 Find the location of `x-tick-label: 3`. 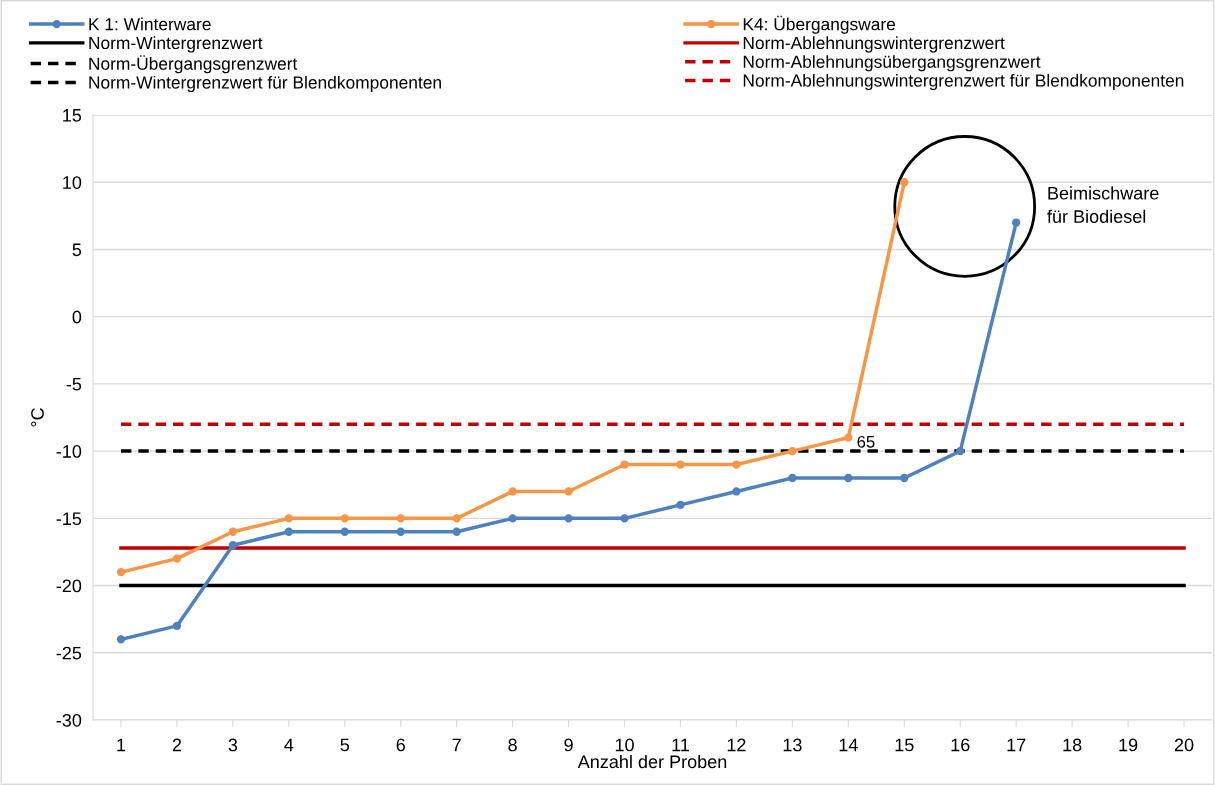

x-tick-label: 3 is located at coordinates (233, 745).